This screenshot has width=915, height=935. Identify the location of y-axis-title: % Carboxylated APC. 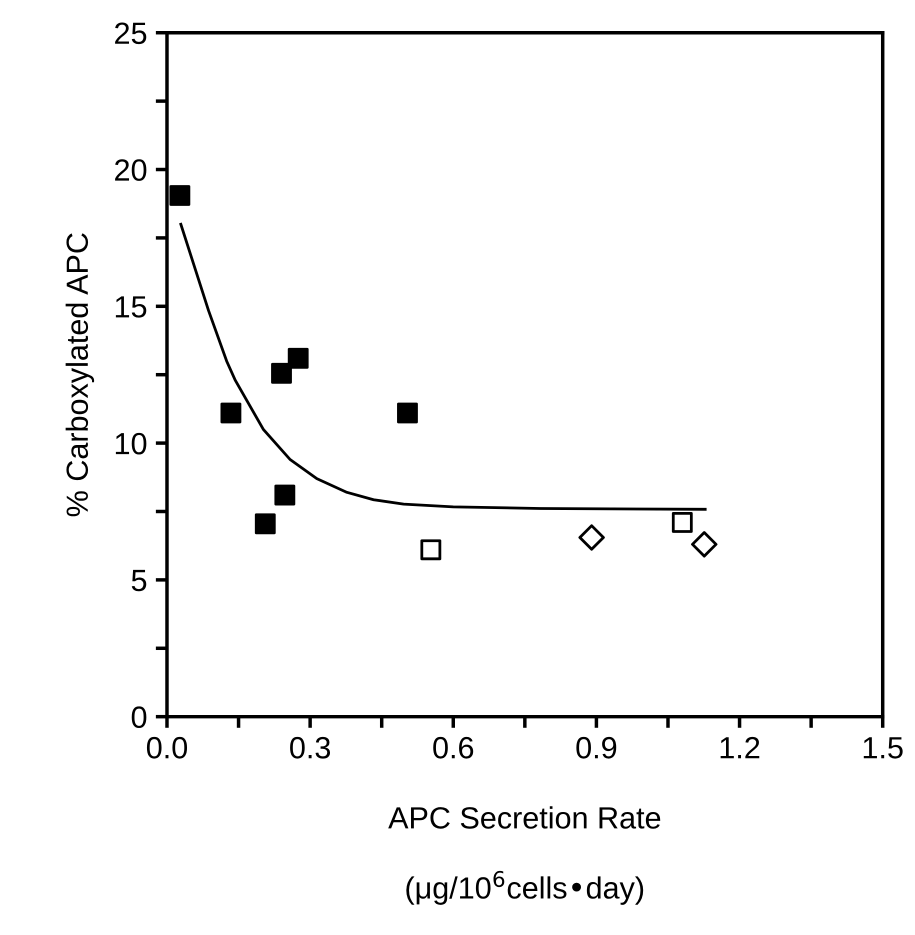
(80, 374).